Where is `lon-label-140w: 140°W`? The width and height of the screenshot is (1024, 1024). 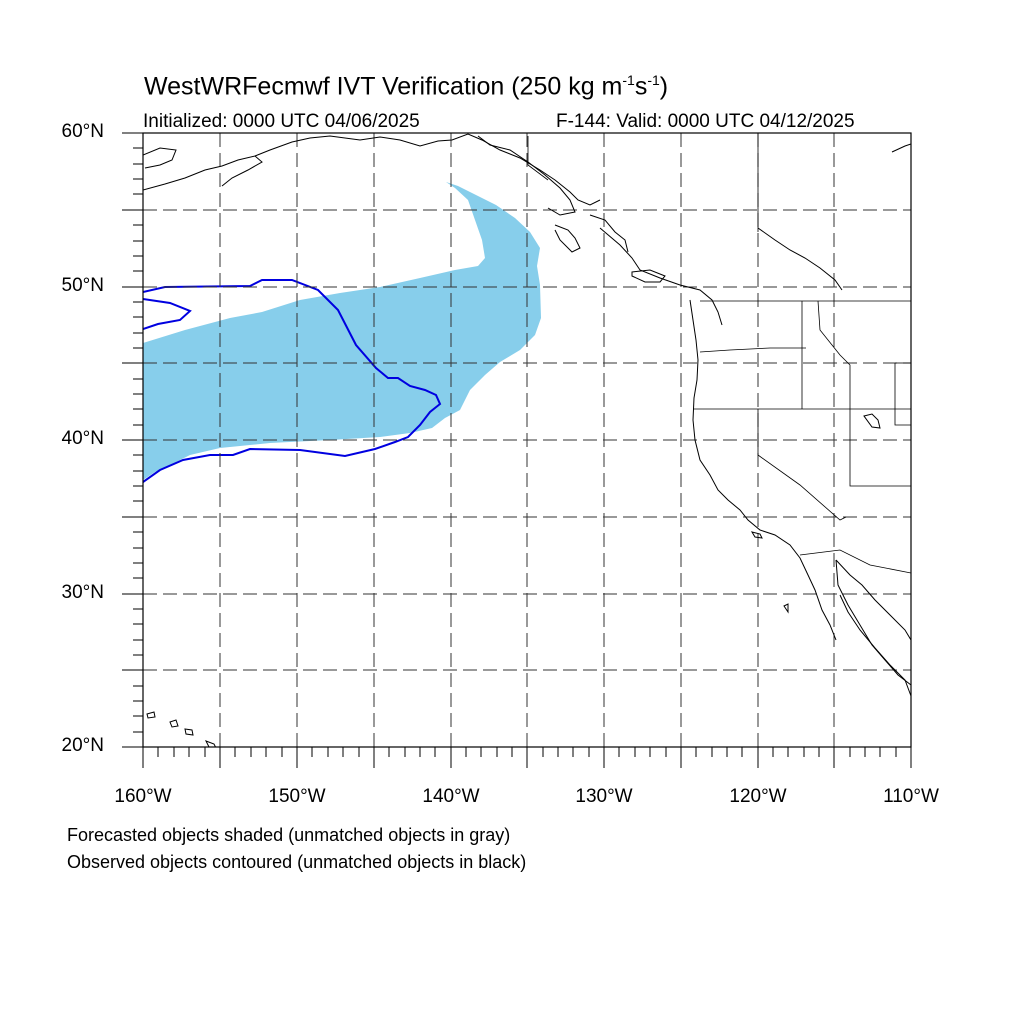
lon-label-140w: 140°W is located at coordinates (451, 796).